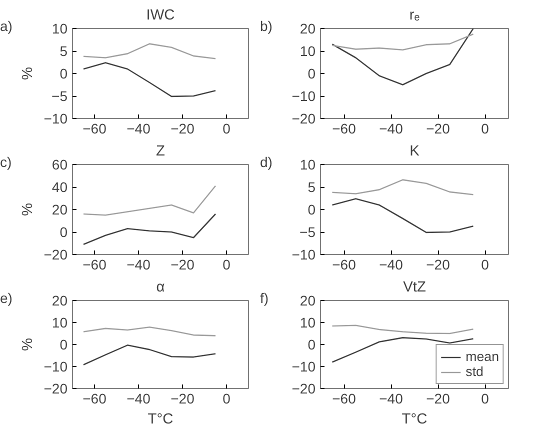 The height and width of the screenshot is (443, 538). I want to click on y-tick-label: 60, so click(60, 164).